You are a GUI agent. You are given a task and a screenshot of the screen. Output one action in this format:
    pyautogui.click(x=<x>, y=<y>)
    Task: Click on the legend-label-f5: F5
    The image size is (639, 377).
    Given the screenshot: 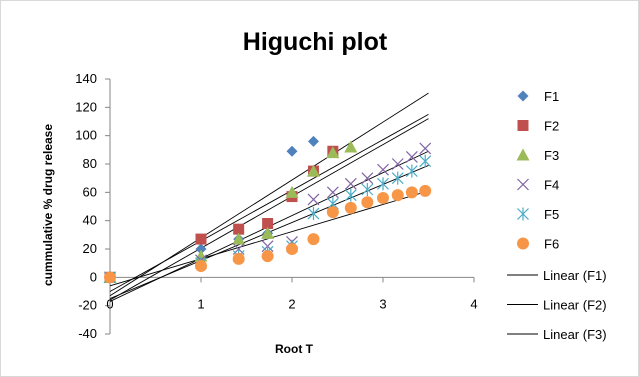 What is the action you would take?
    pyautogui.click(x=551, y=214)
    